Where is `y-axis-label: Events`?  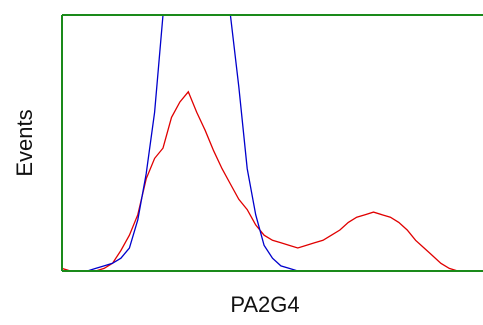 y-axis-label: Events is located at coordinates (24, 142).